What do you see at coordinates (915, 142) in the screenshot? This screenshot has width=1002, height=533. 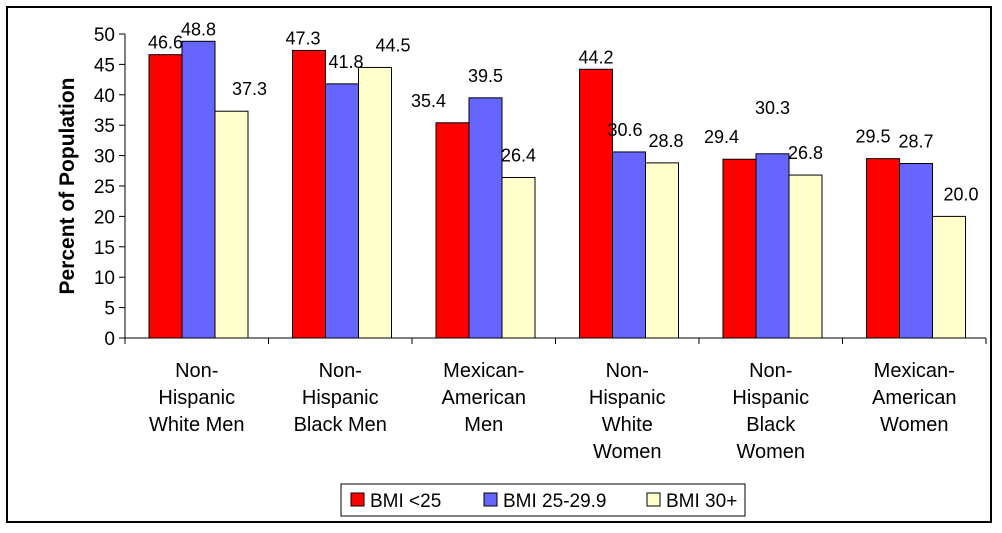 I see `data-label: 28.7` at bounding box center [915, 142].